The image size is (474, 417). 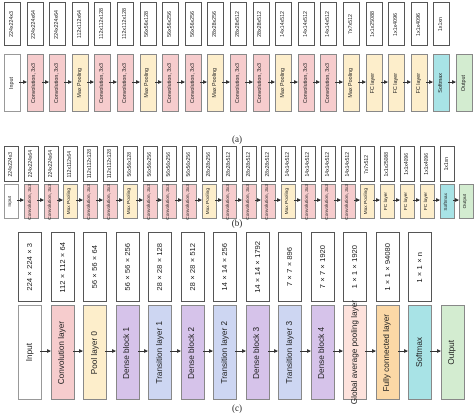 What do you see at coordinates (192, 352) in the screenshot?
I see `layer-dense-block-2: Dense block 2` at bounding box center [192, 352].